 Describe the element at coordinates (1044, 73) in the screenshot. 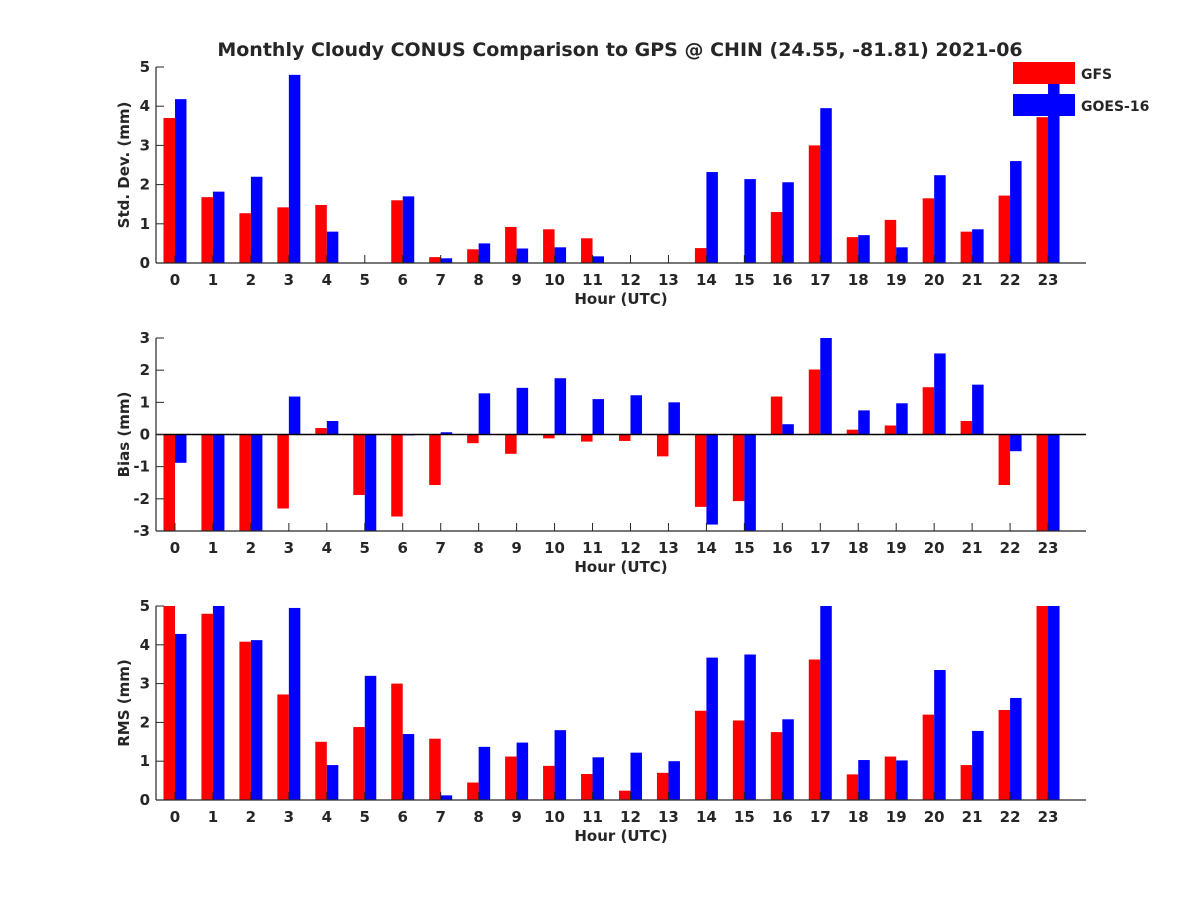

I see `legend-swatch-gfs` at that location.